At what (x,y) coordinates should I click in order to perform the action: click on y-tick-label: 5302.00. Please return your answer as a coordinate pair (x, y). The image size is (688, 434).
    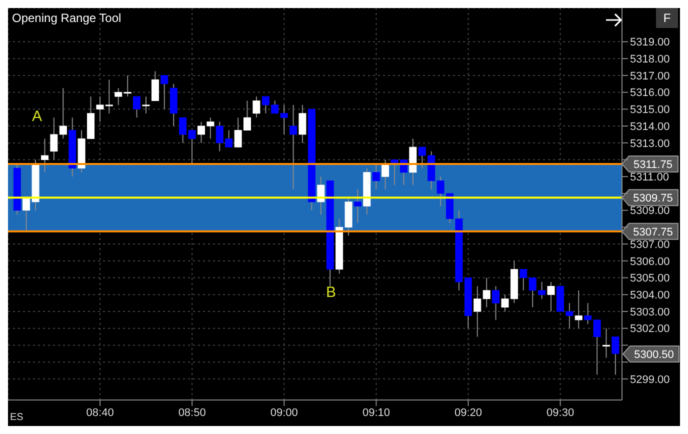
    Looking at the image, I should click on (650, 329).